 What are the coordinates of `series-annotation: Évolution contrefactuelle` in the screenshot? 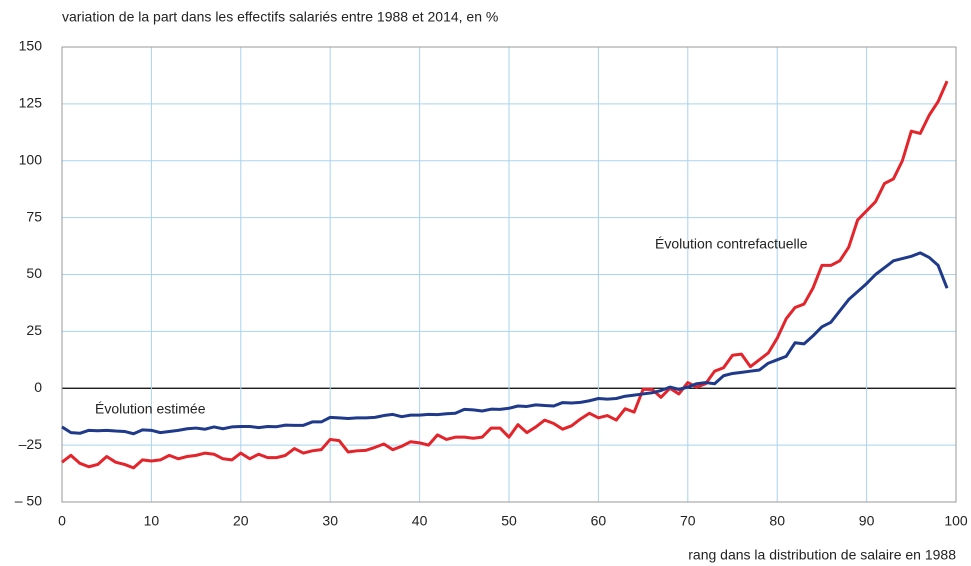 It's located at (731, 244).